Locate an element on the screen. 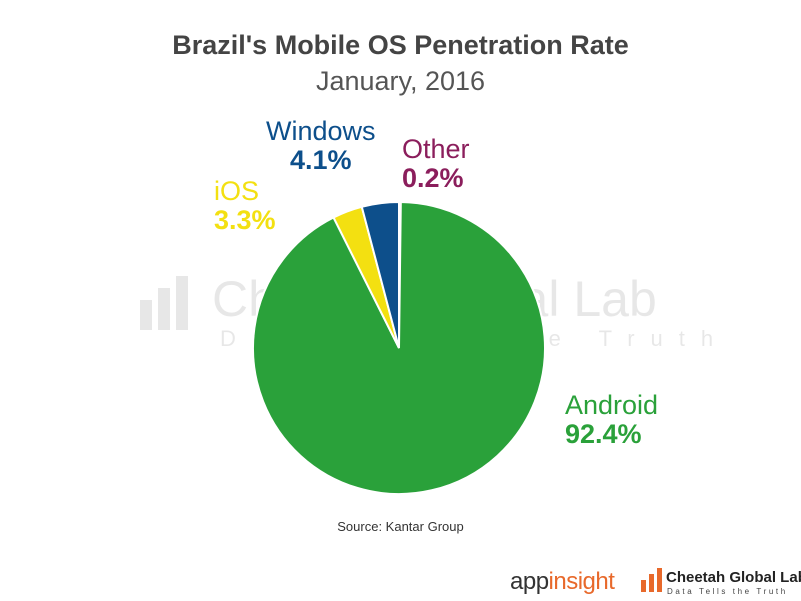 The height and width of the screenshot is (601, 801). appinsight-logo: appinsight is located at coordinates (562, 582).